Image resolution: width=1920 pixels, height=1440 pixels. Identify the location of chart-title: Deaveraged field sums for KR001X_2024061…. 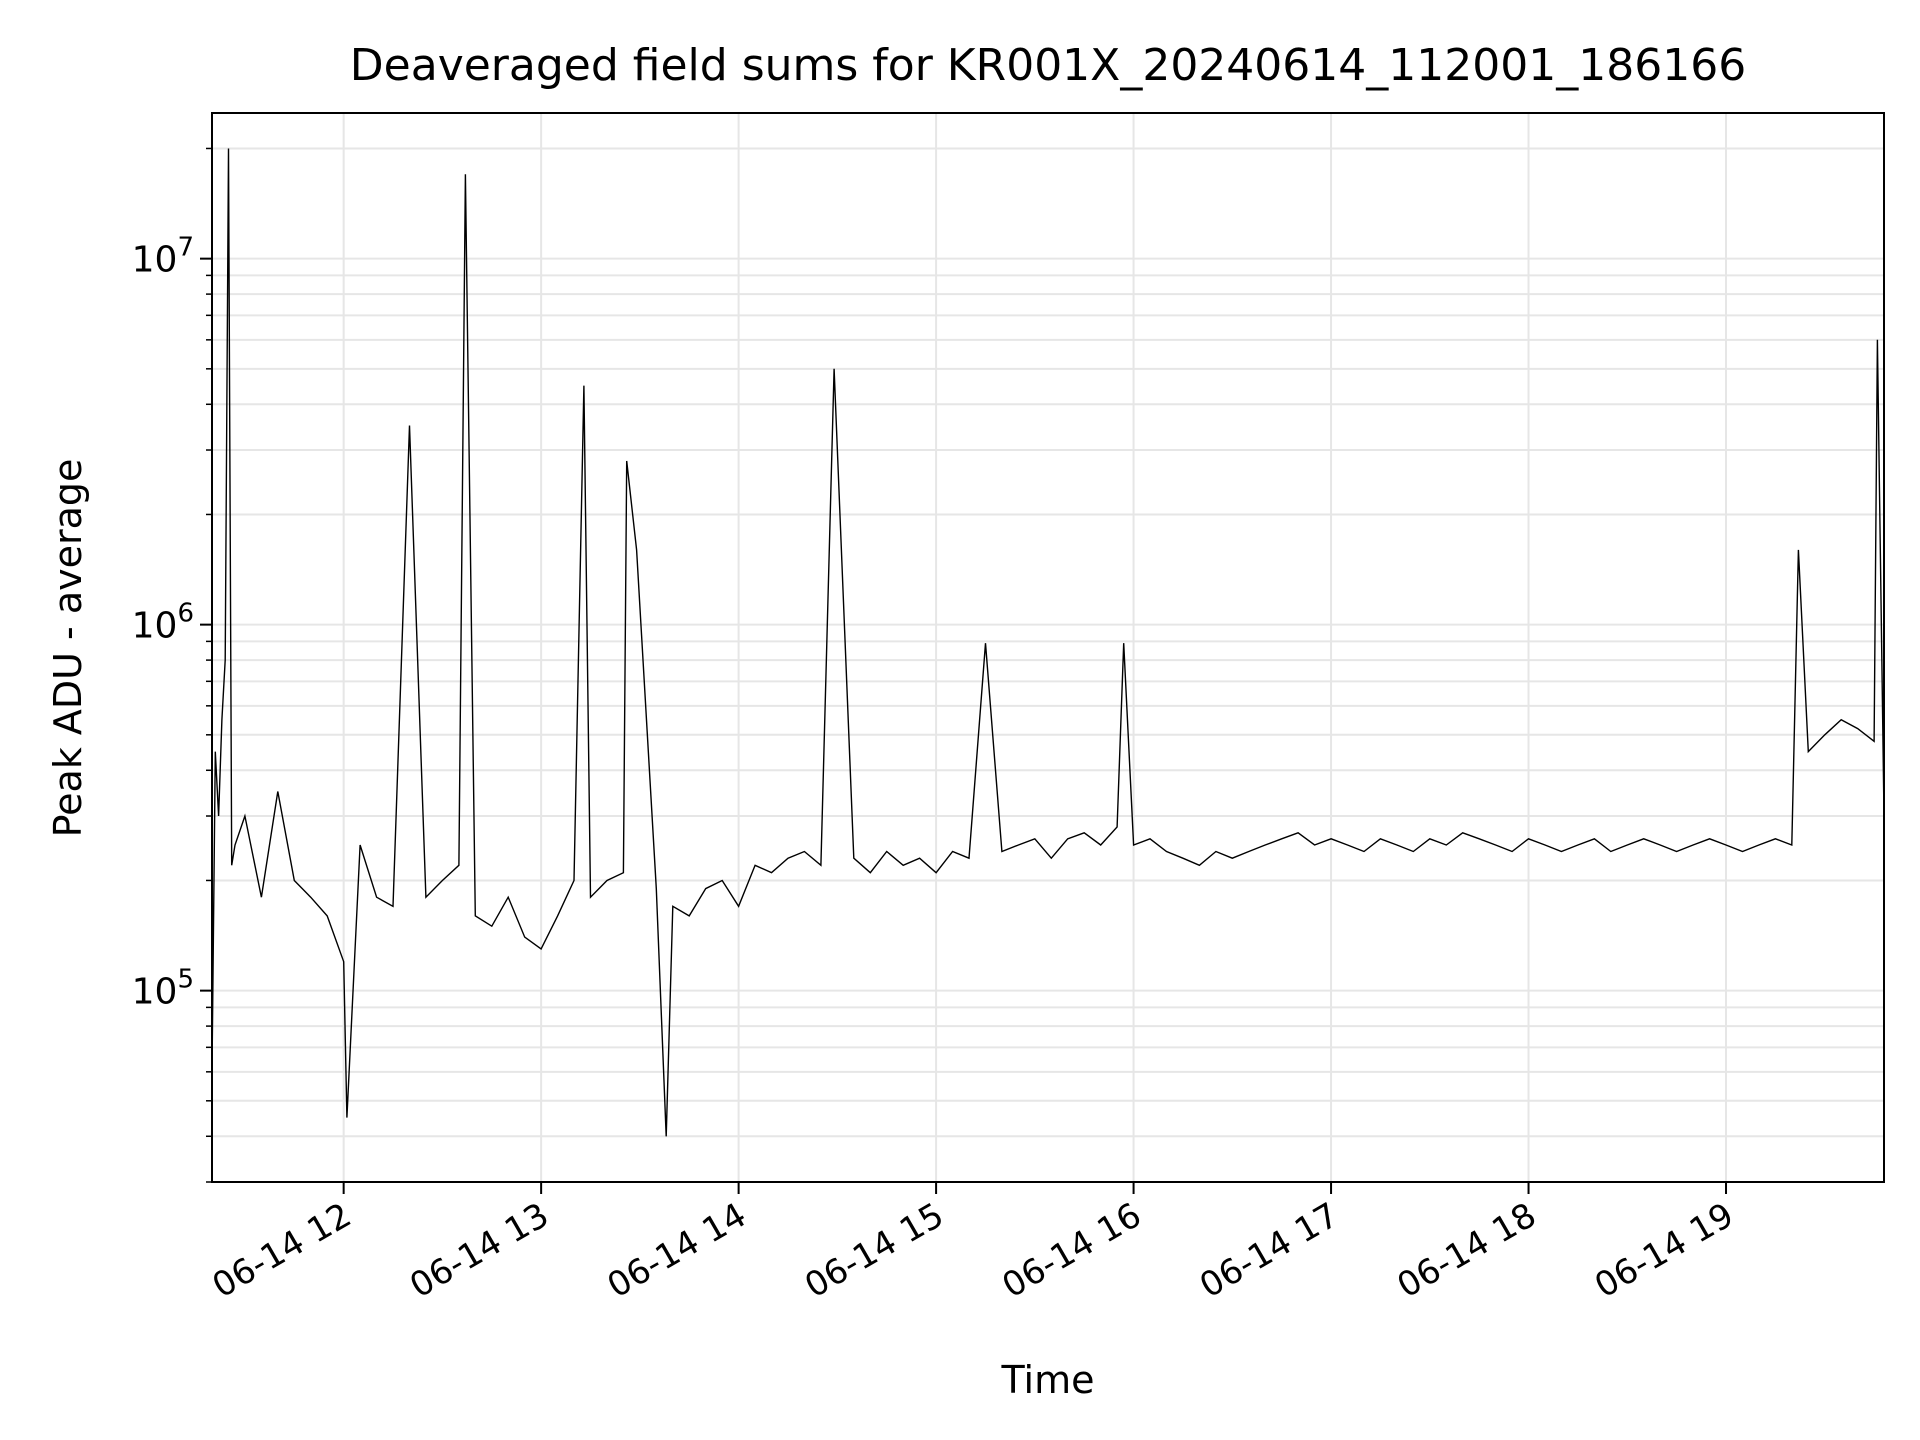
(1048, 65).